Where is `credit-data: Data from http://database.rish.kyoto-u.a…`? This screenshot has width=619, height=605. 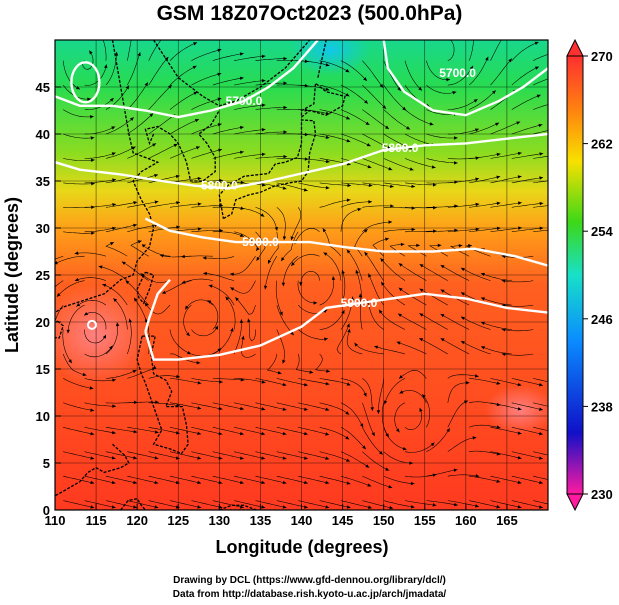
credit-data: Data from http://database.rish.kyoto-u.a… is located at coordinates (309, 594).